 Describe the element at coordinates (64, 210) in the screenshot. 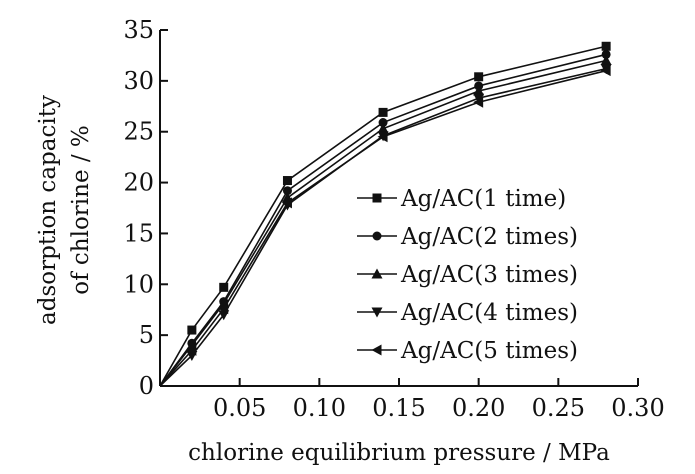

I see `y-axis-label: adsorption capacity of chlorine / %` at that location.